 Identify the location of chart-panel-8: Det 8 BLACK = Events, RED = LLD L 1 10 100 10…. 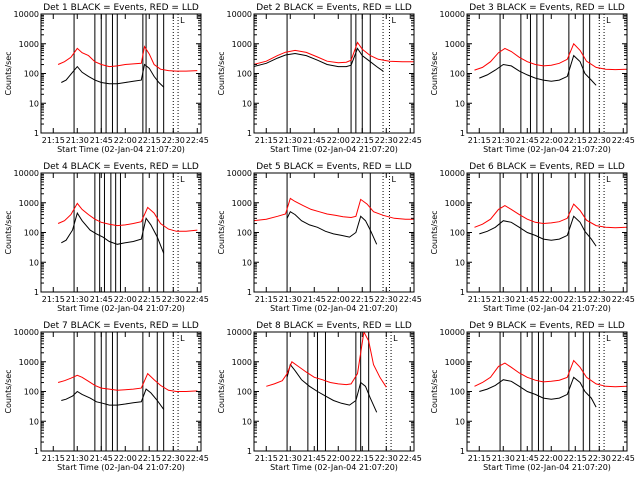
(319, 396).